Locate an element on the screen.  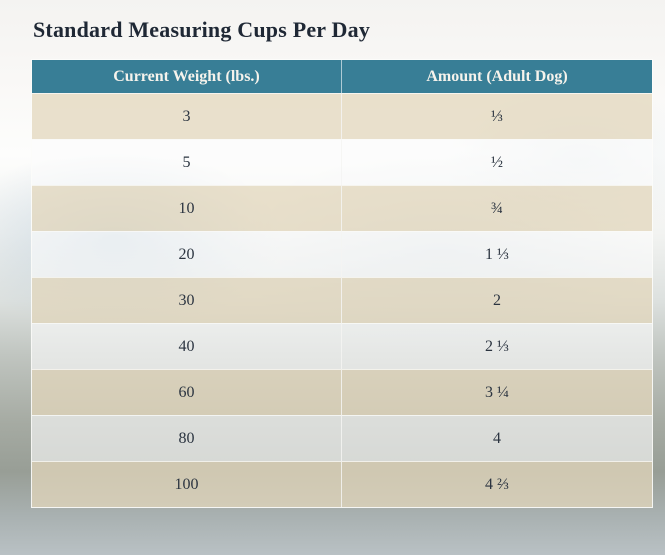
weight-cell: 40 is located at coordinates (187, 346).